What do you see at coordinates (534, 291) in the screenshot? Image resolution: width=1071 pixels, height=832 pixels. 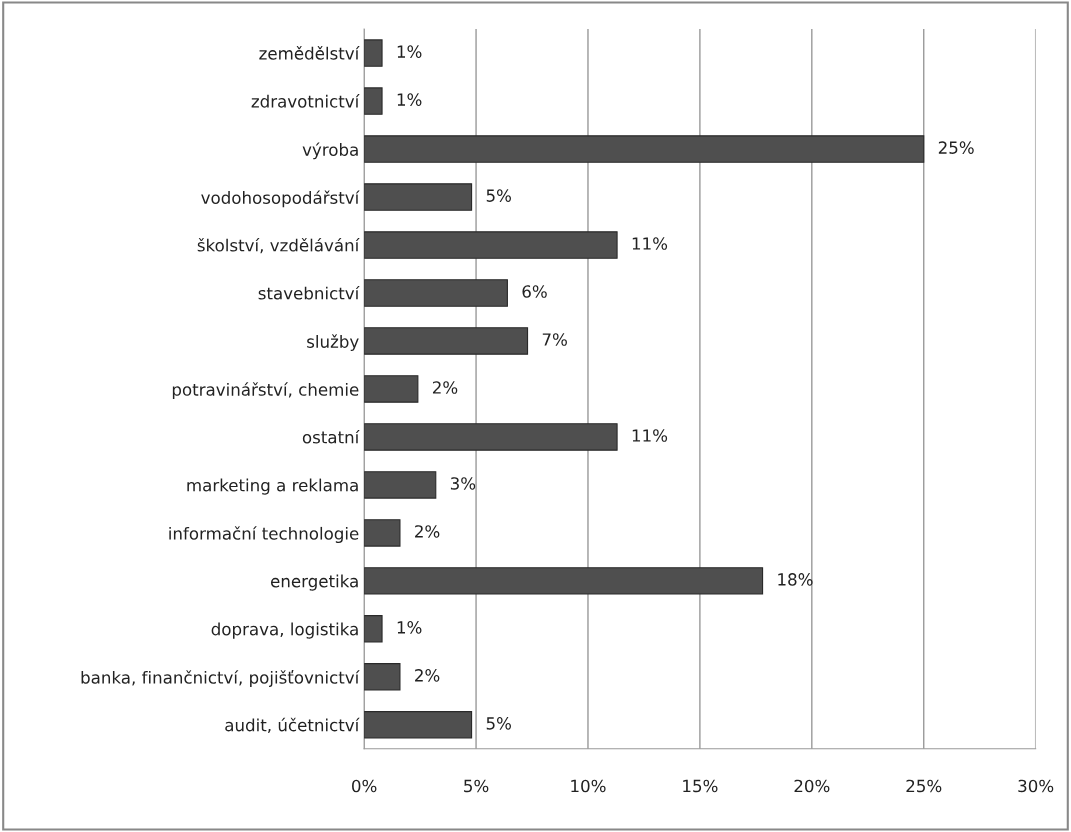 I see `data-label: 6%` at bounding box center [534, 291].